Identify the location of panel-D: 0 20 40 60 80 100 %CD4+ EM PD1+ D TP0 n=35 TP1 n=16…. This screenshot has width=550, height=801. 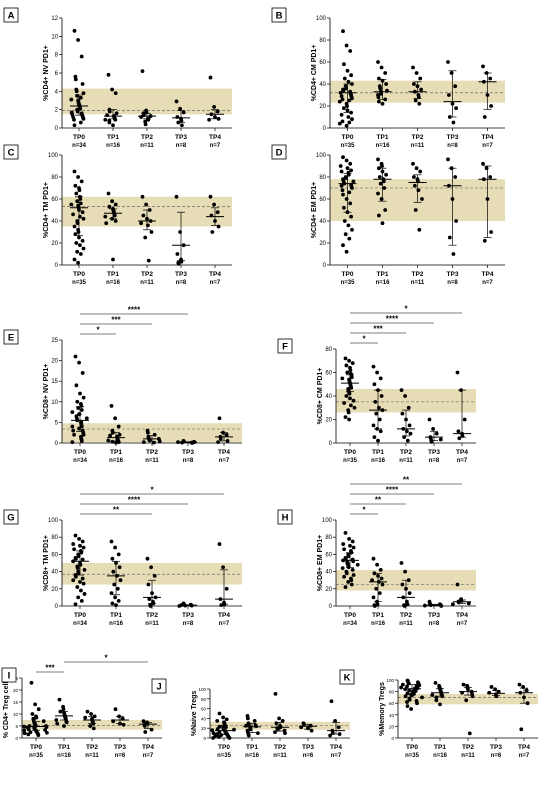
(388, 215).